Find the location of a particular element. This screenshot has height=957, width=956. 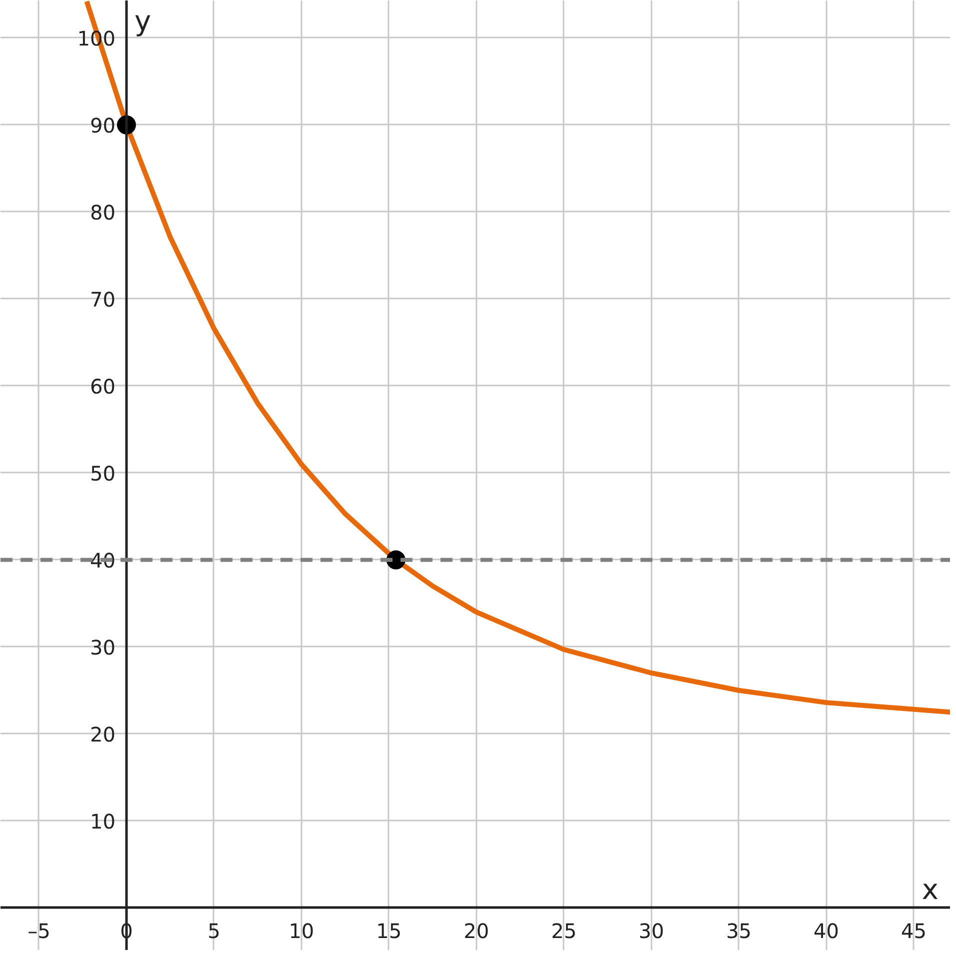

y-tick-label: 60 is located at coordinates (103, 386).